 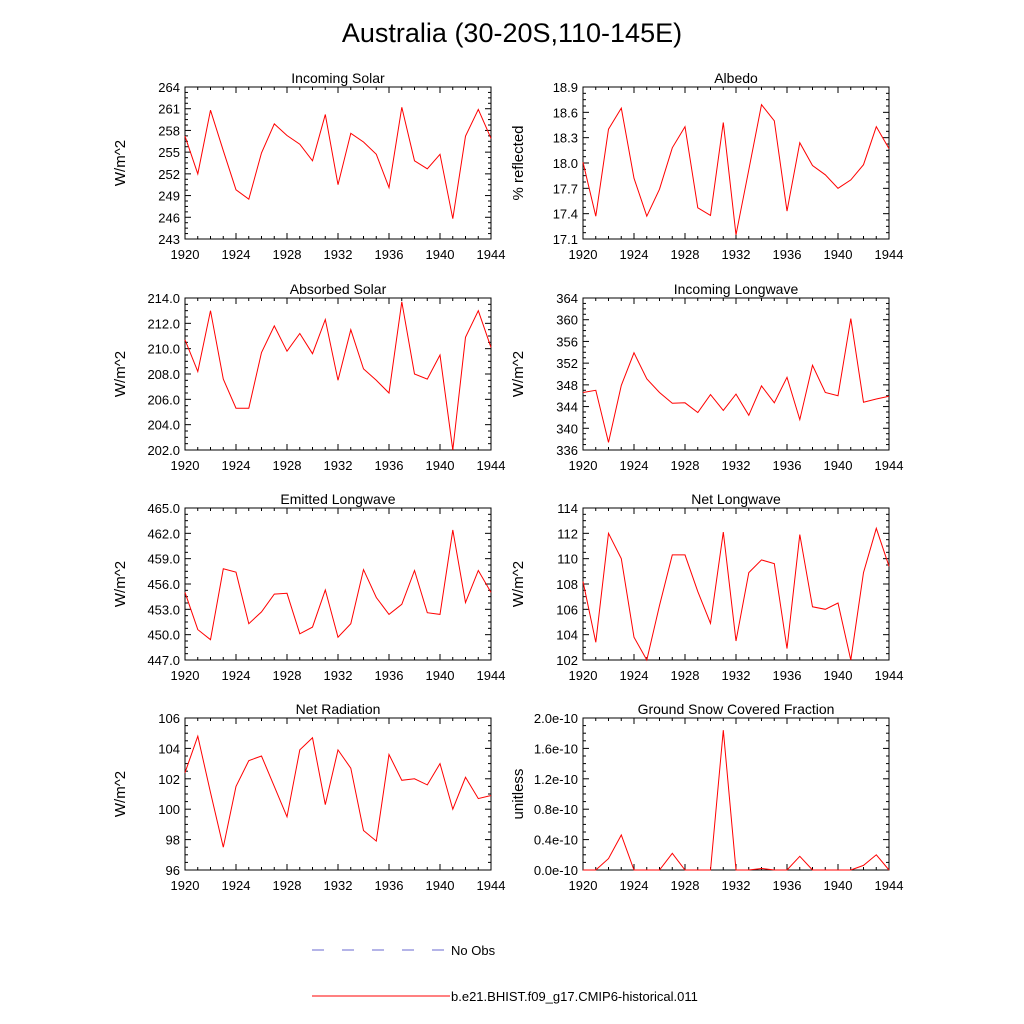 I want to click on y-tick-label: 18.3, so click(x=565, y=138).